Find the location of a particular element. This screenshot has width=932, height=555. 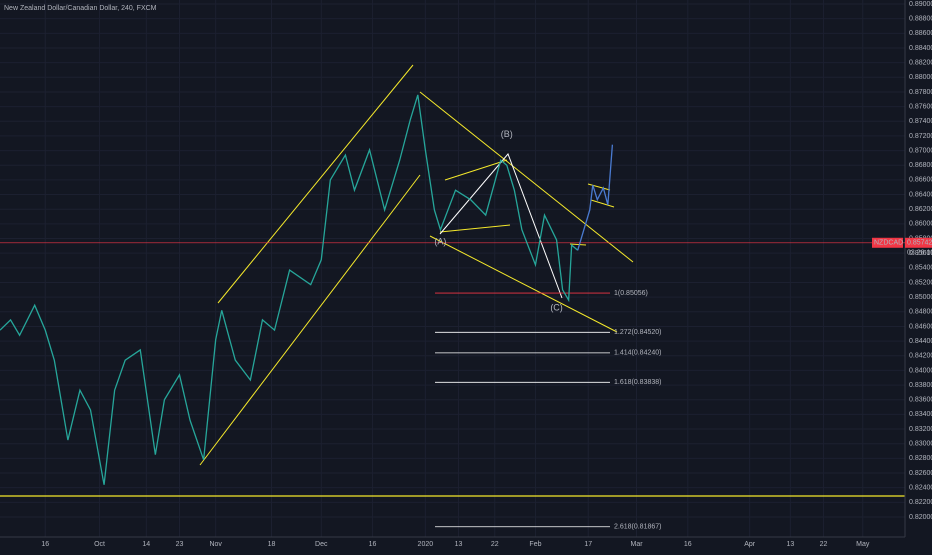

abc-wave is located at coordinates (501, 226).